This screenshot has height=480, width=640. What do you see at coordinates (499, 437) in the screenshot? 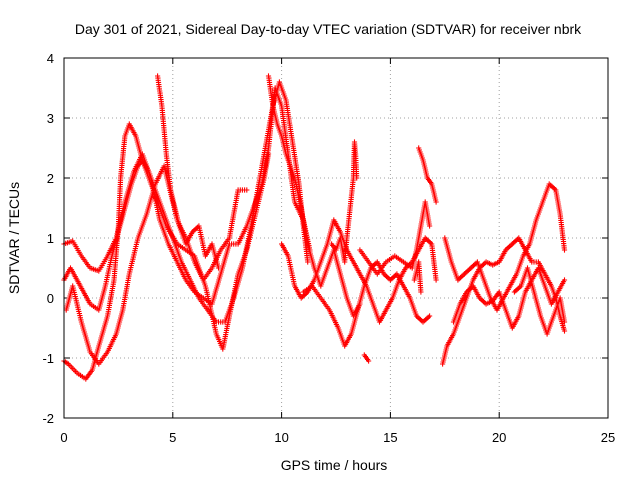
I see `x-tick-label: 20` at bounding box center [499, 437].